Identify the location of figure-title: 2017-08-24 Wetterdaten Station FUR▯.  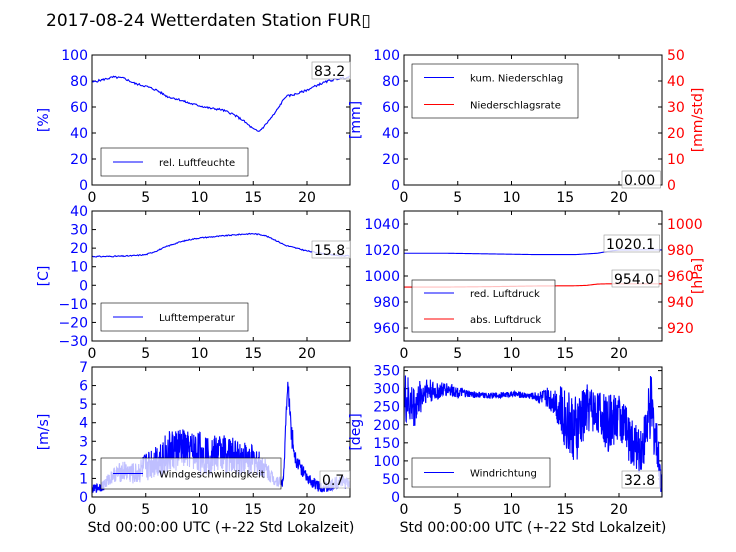
(208, 21).